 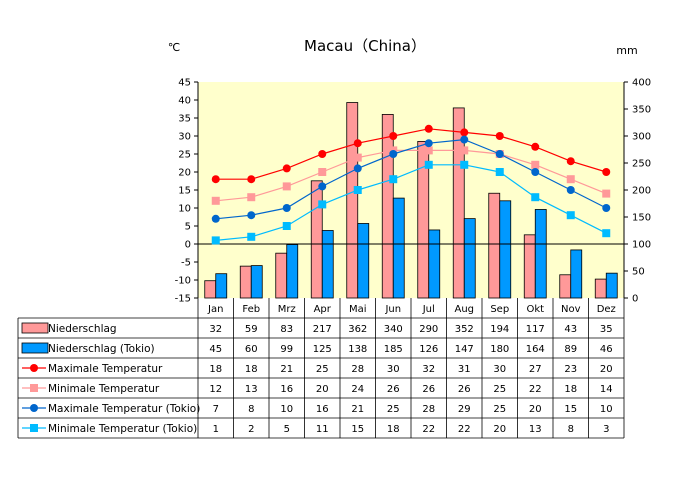 What do you see at coordinates (570, 369) in the screenshot?
I see `table-cell-maximale-temperatur: 23` at bounding box center [570, 369].